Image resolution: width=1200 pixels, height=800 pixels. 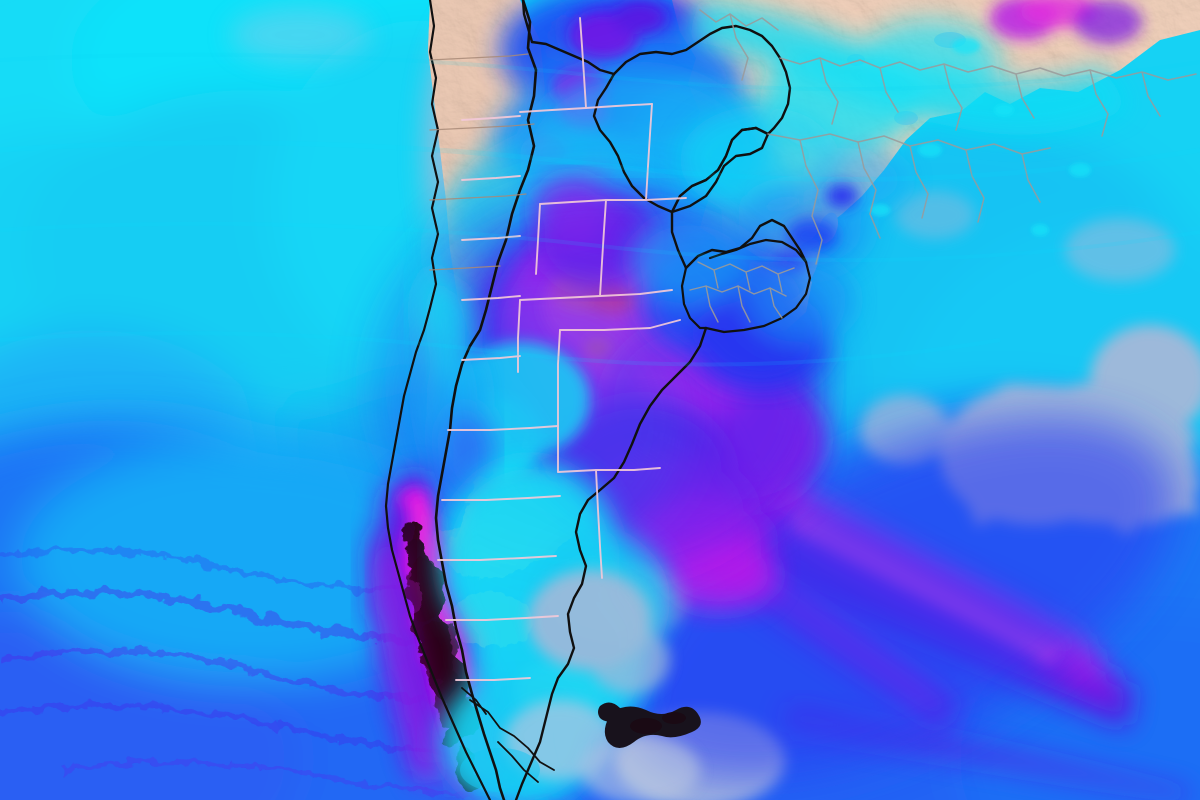 What do you see at coordinates (746, 244) in the screenshot?
I see `border-uruguay-brazil` at bounding box center [746, 244].